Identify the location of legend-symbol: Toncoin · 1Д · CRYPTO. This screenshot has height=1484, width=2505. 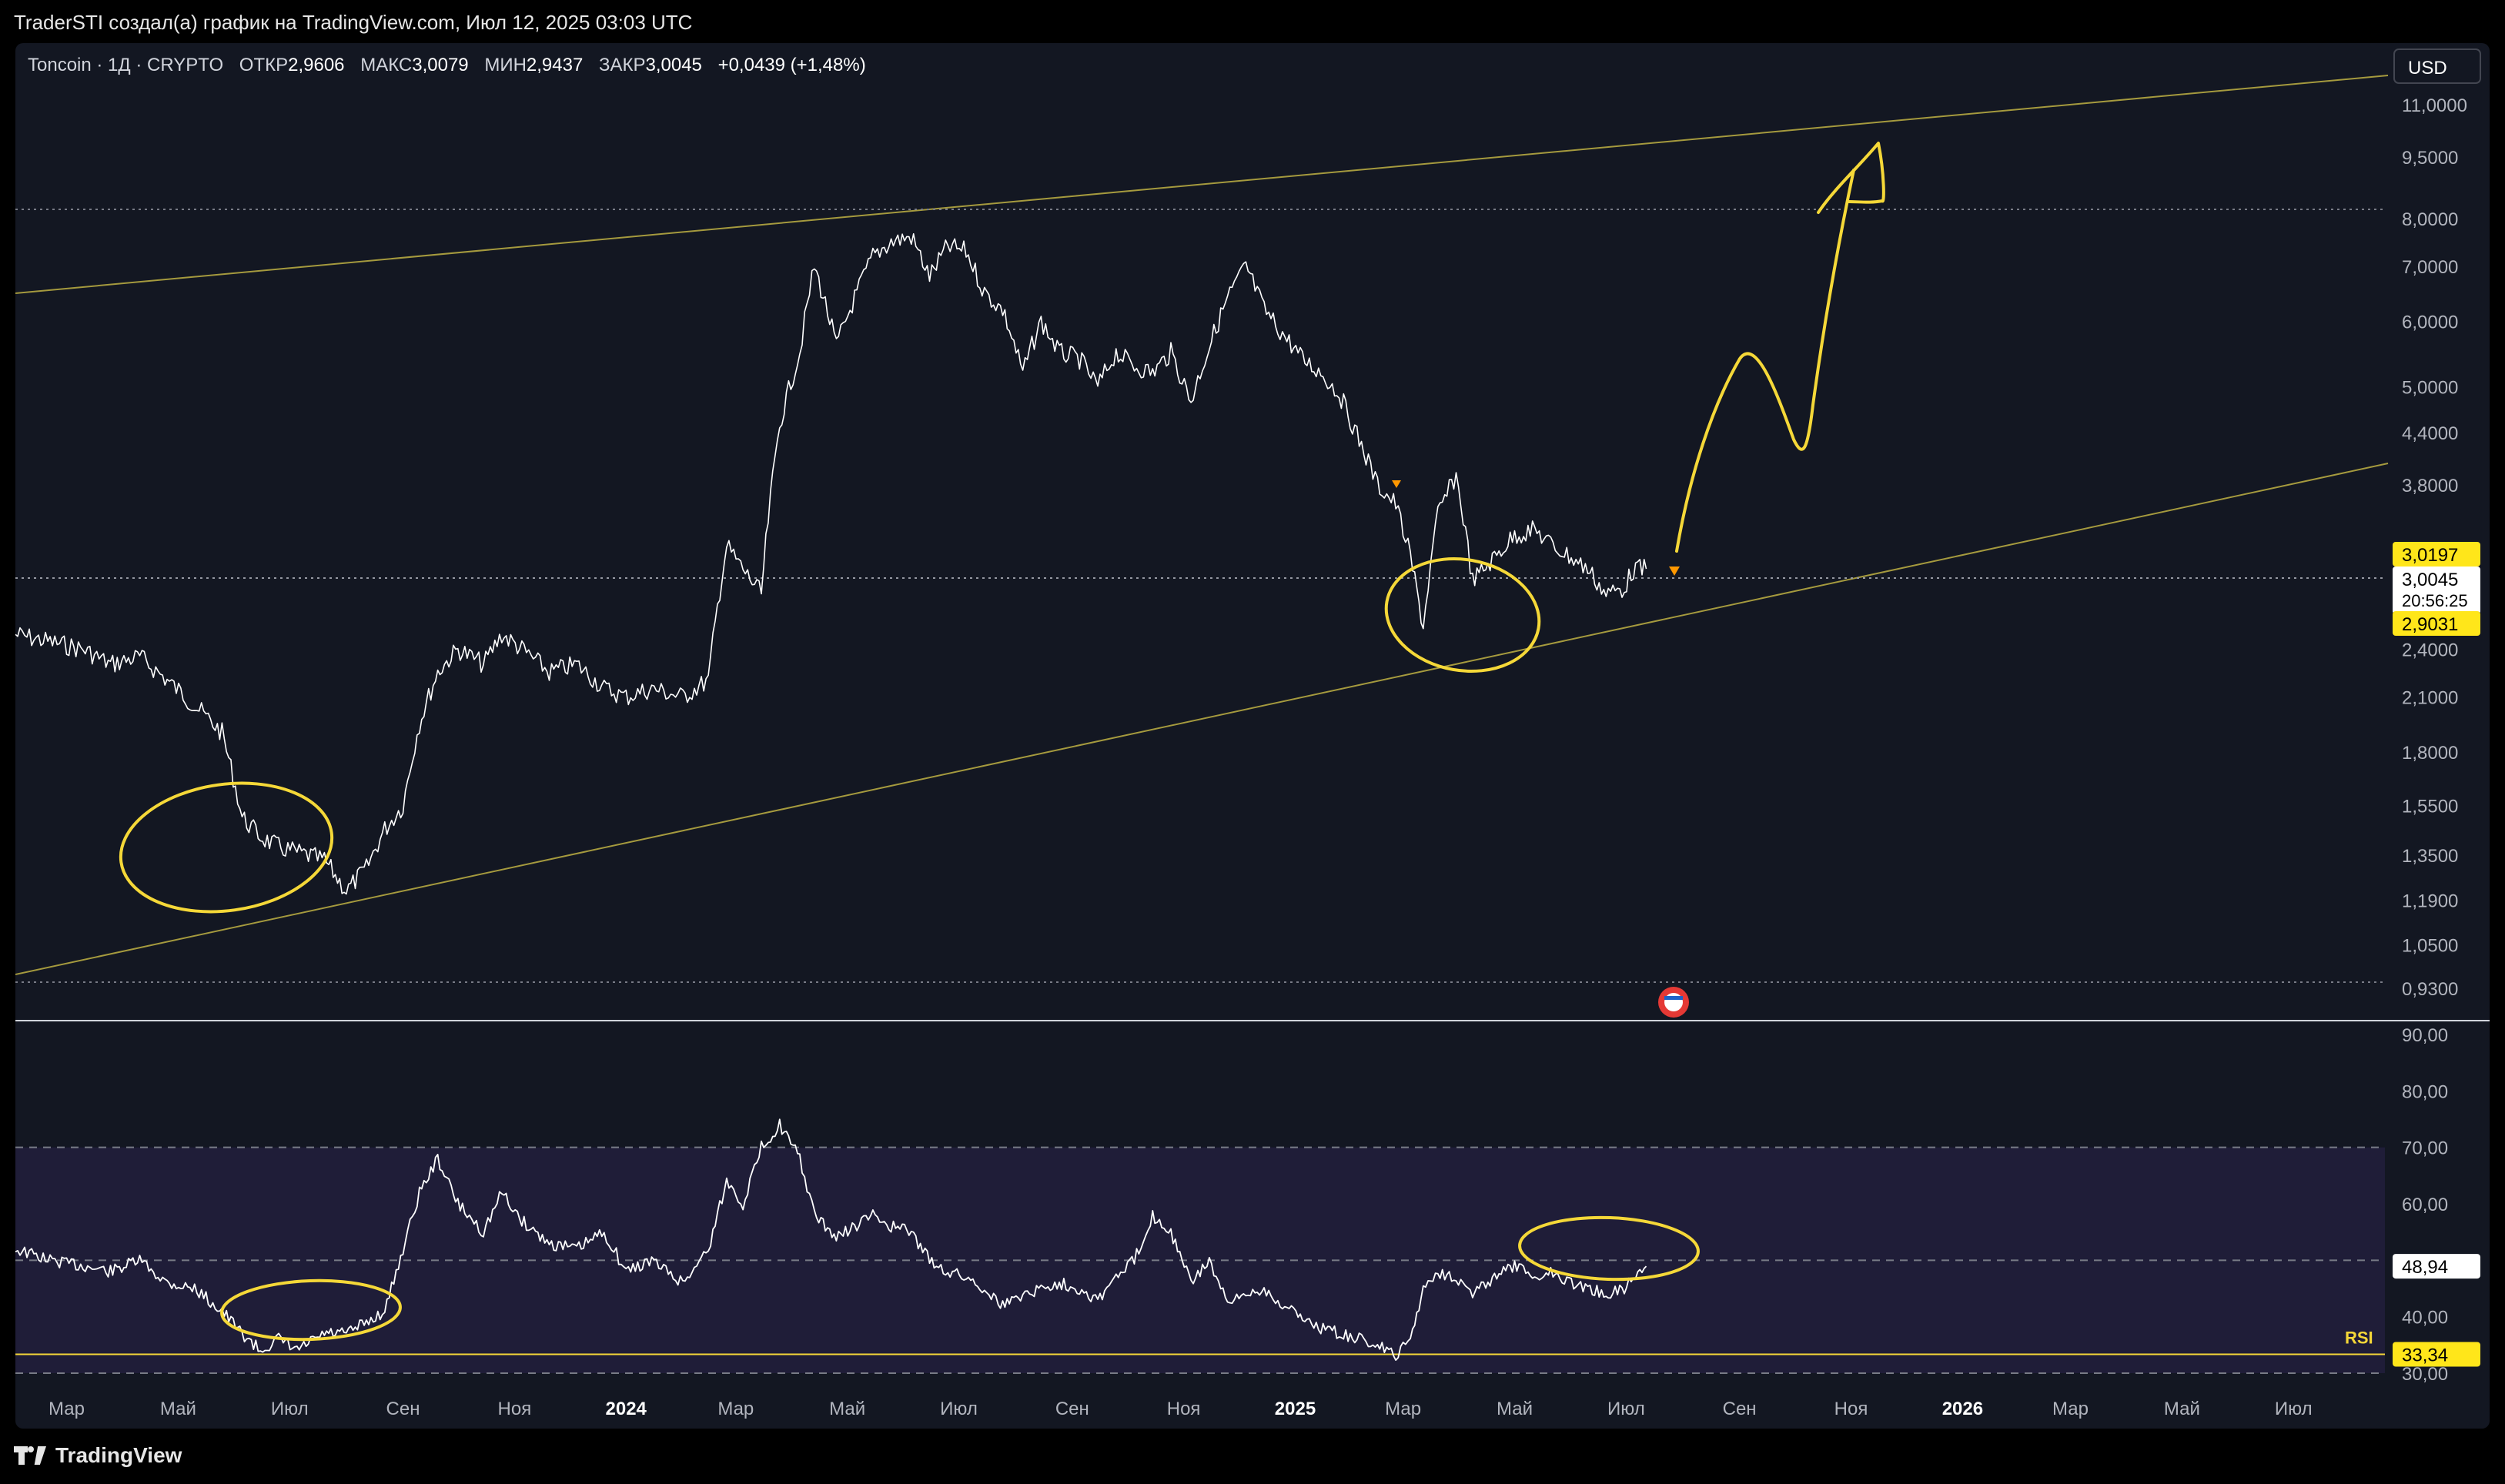
(125, 65).